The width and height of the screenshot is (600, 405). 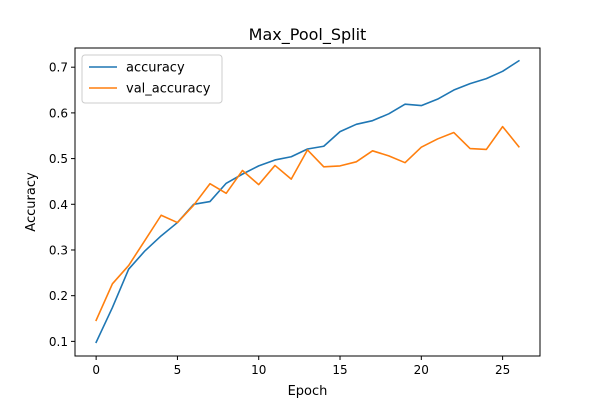 I want to click on y-tick-label: 0.6, so click(x=58, y=113).